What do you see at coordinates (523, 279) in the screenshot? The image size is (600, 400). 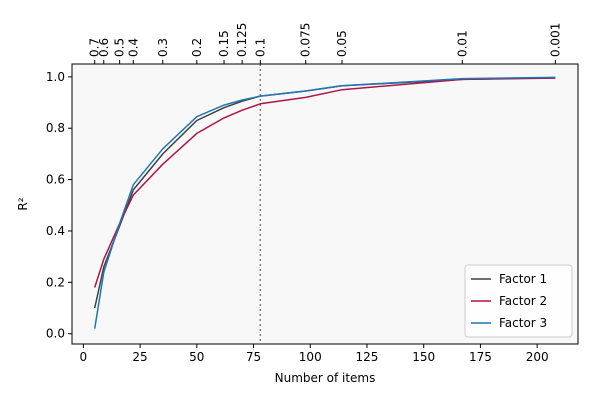 I see `legend-label: Factor 1` at bounding box center [523, 279].